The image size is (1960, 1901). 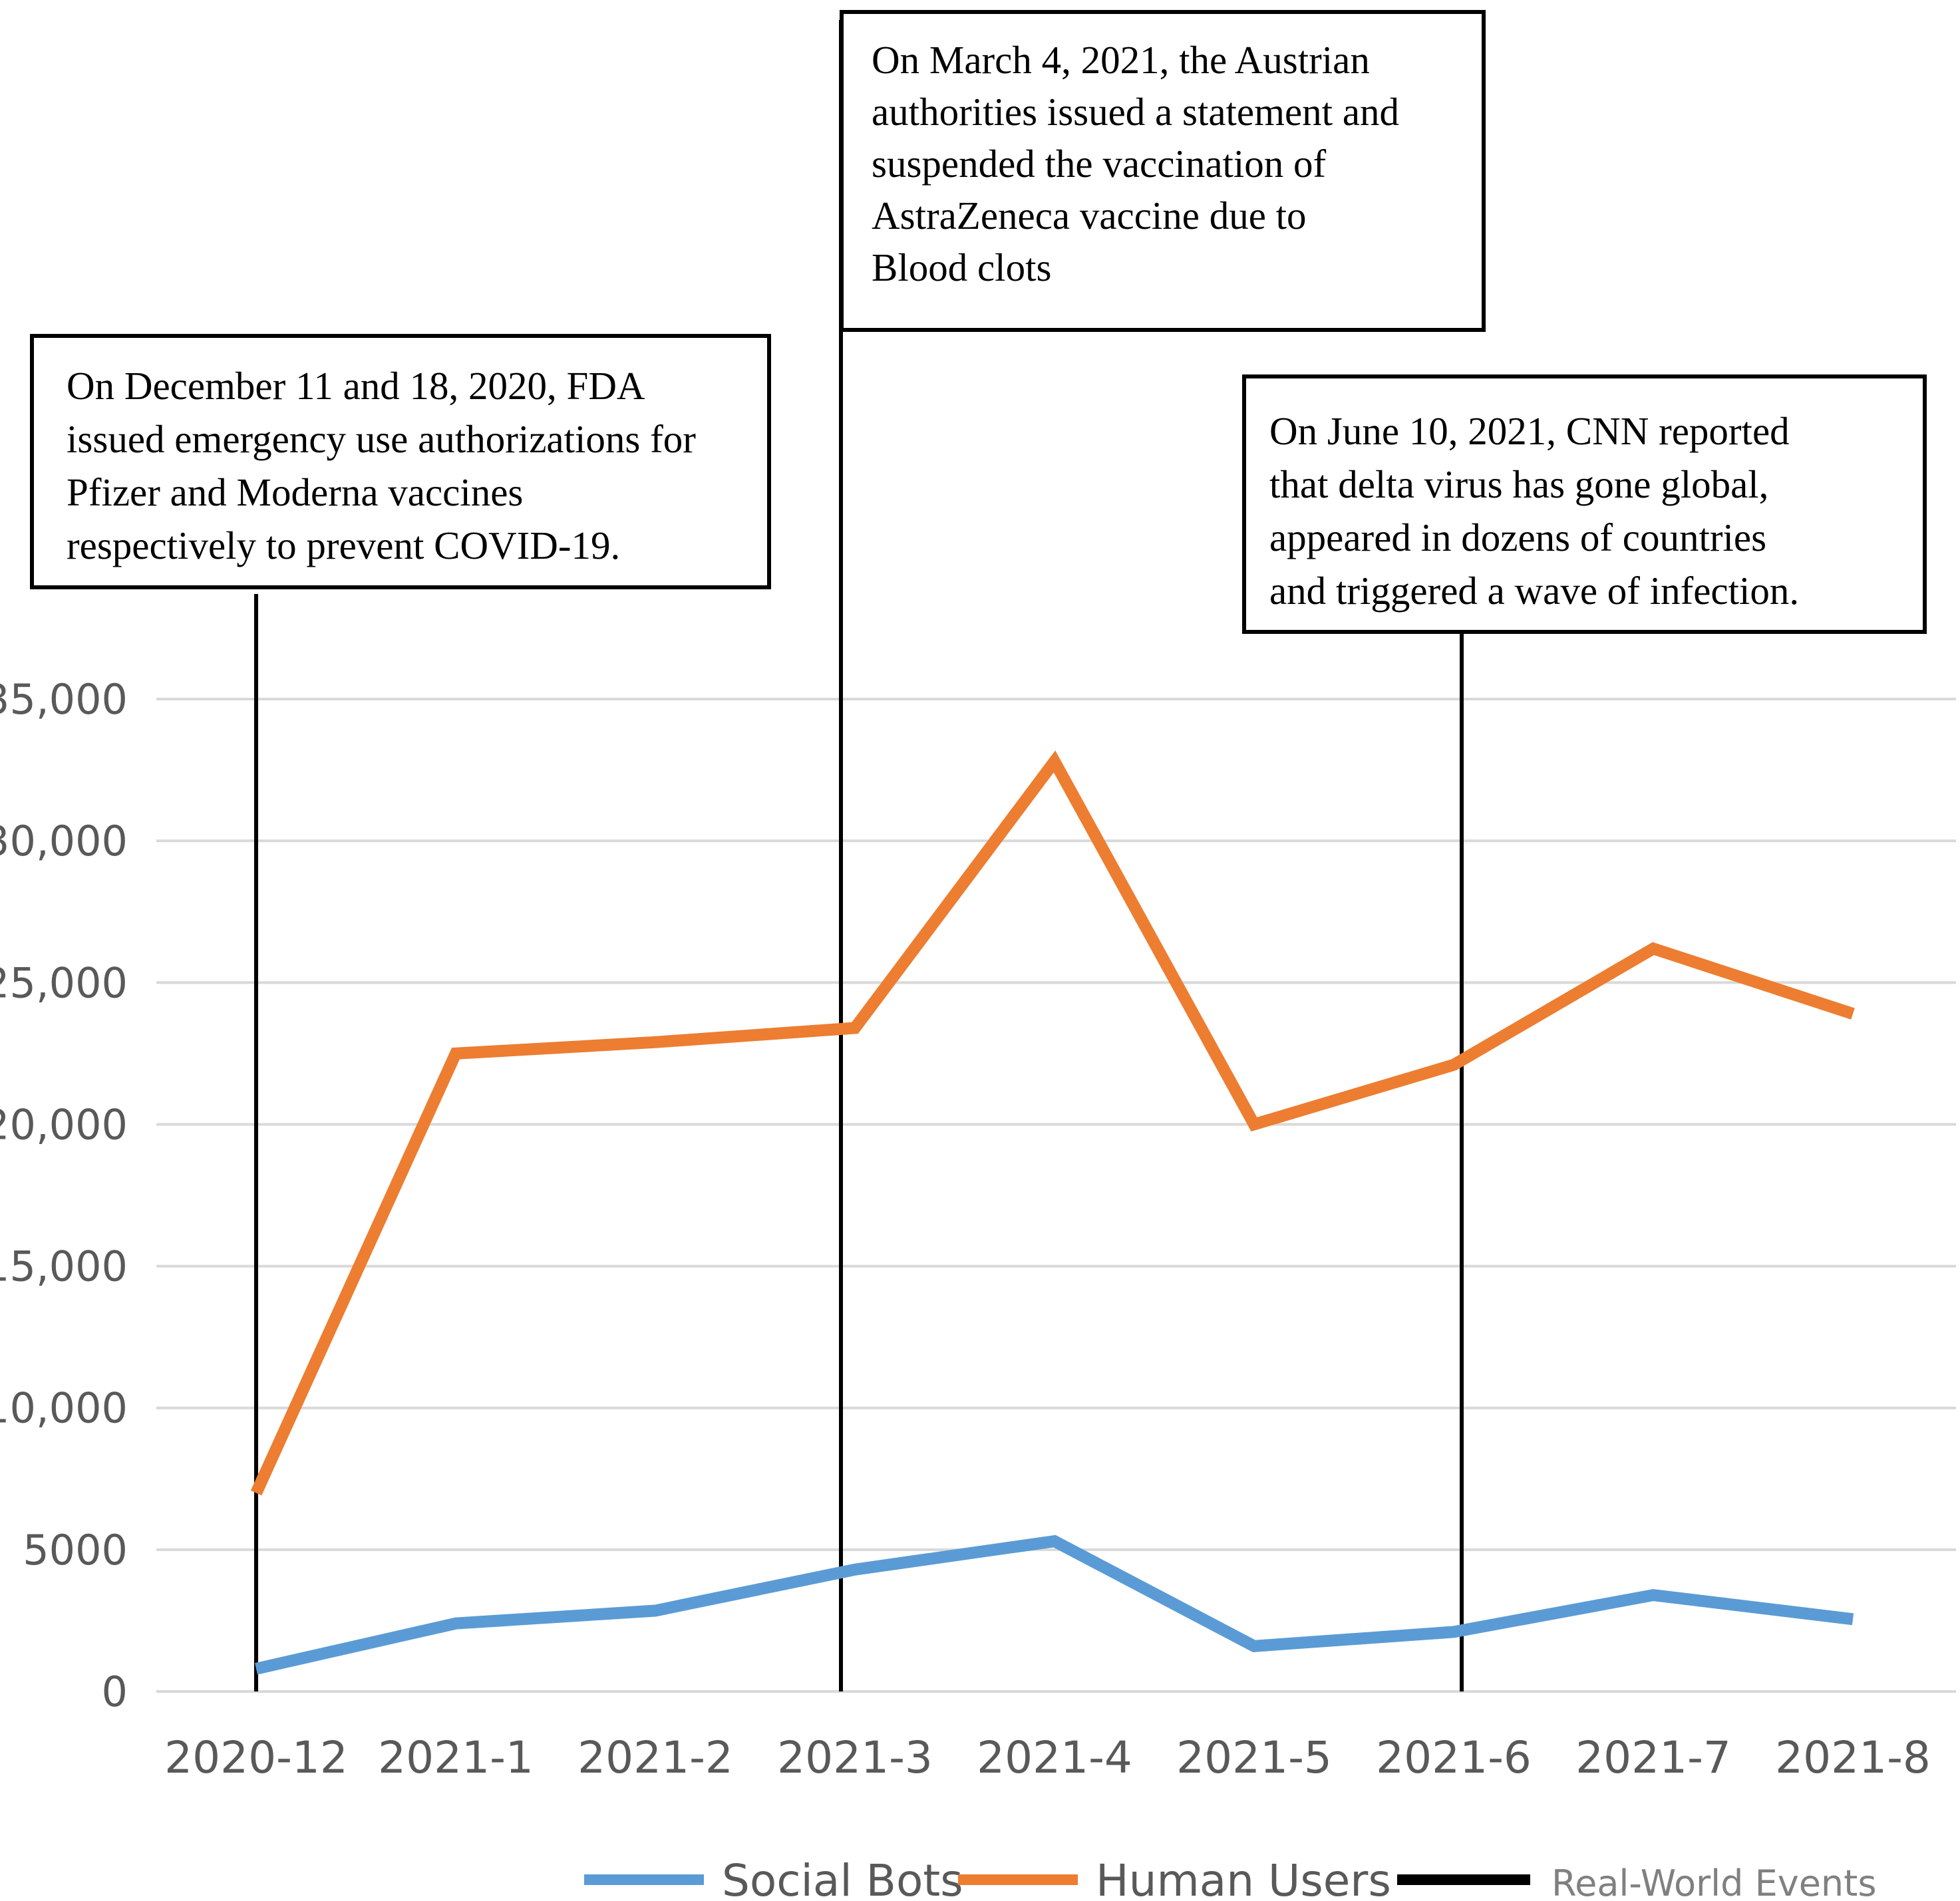 I want to click on event-annotation-text: Pfizer and Moderna vaccines, so click(x=295, y=492).